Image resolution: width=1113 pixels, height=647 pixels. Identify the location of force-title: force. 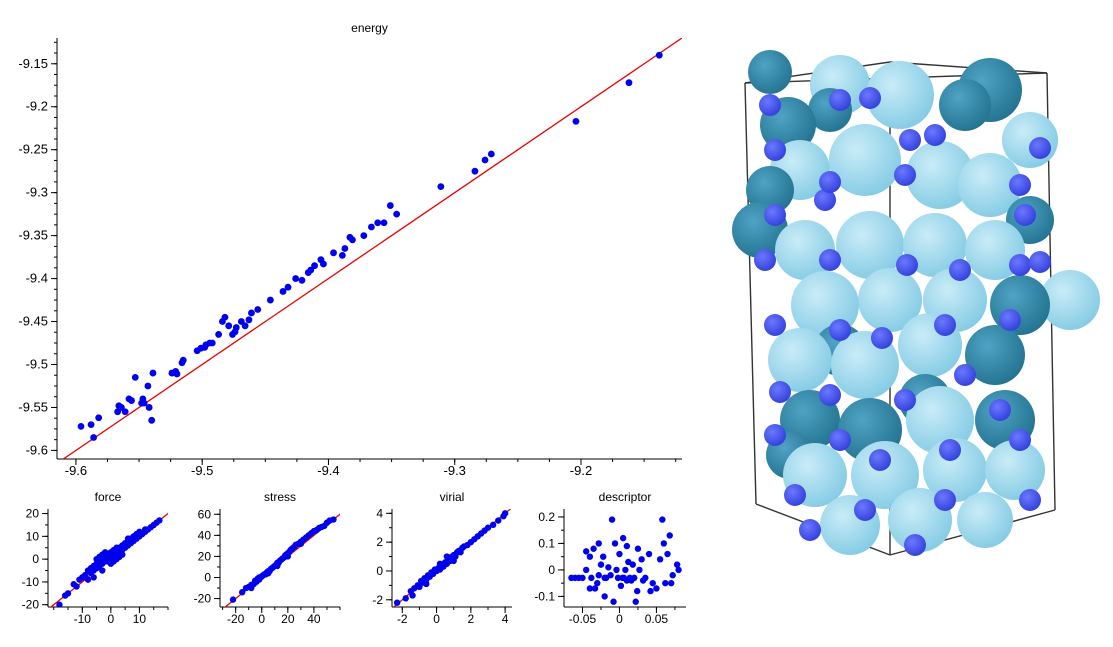
(108, 497).